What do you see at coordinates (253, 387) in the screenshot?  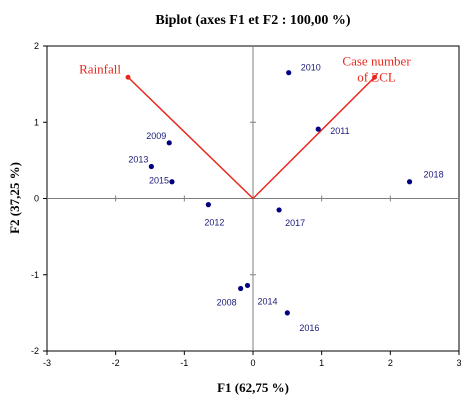 I see `x-axis-label: F1 (62,75 %)` at bounding box center [253, 387].